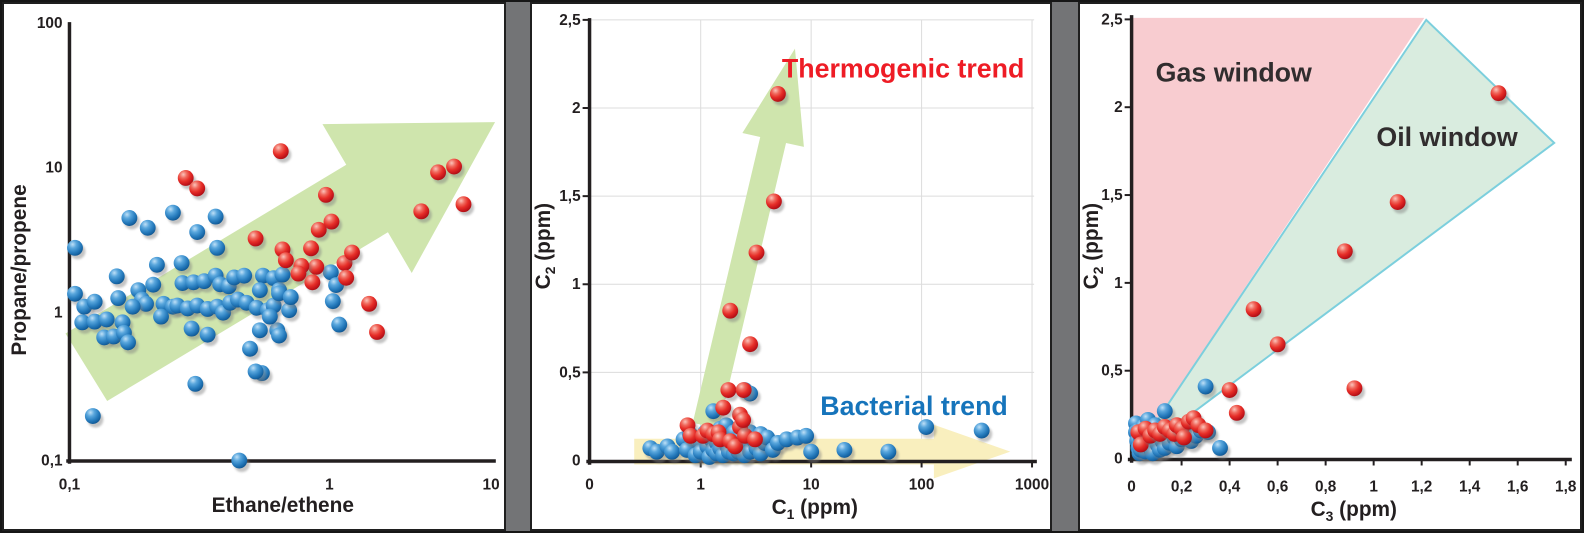  What do you see at coordinates (58, 313) in the screenshot?
I see `y-tick-label: 1` at bounding box center [58, 313].